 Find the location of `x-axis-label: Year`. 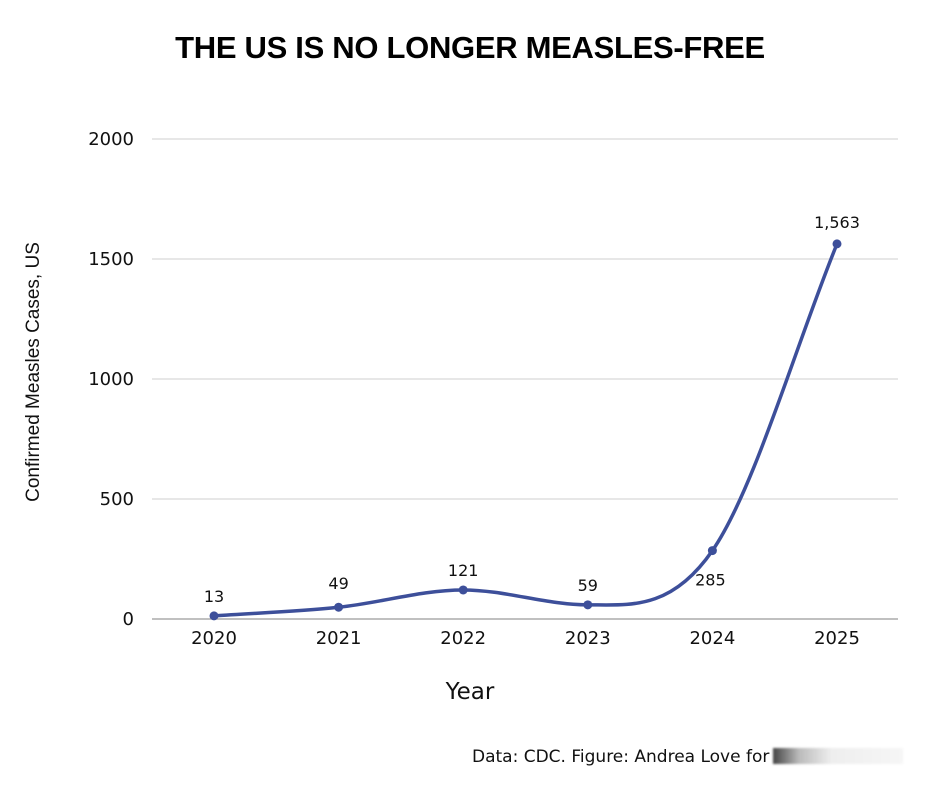

x-axis-label: Year is located at coordinates (470, 692).